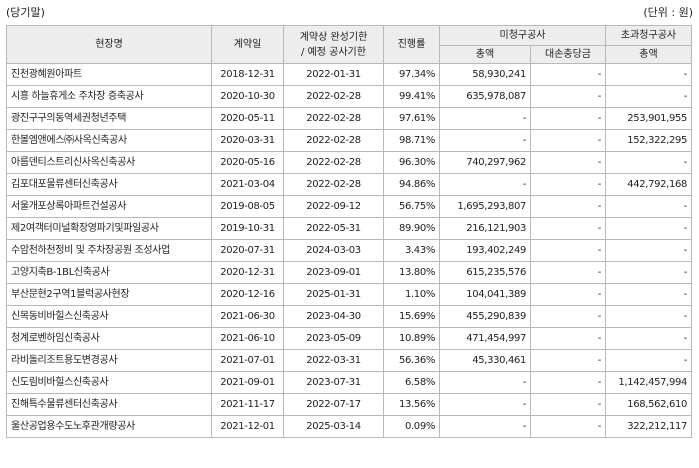 This screenshot has height=468, width=699. I want to click on cell-site: 청계로벤하임신축공사, so click(109, 338).